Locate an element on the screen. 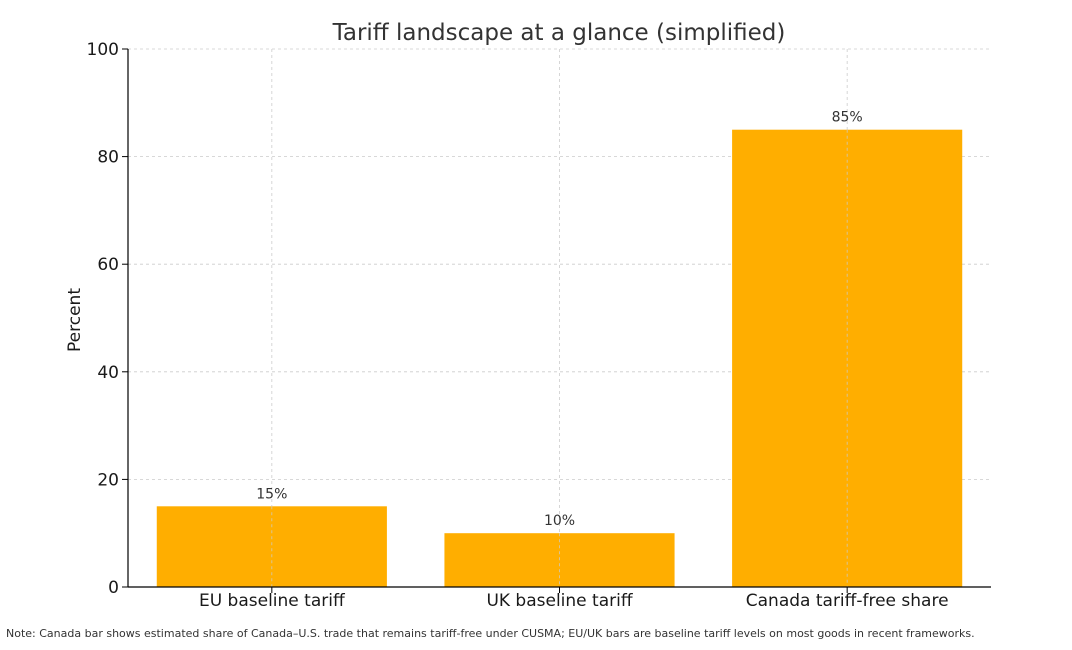 Image resolution: width=1072 pixels, height=650 pixels. y-tick-label: 100 is located at coordinates (103, 50).